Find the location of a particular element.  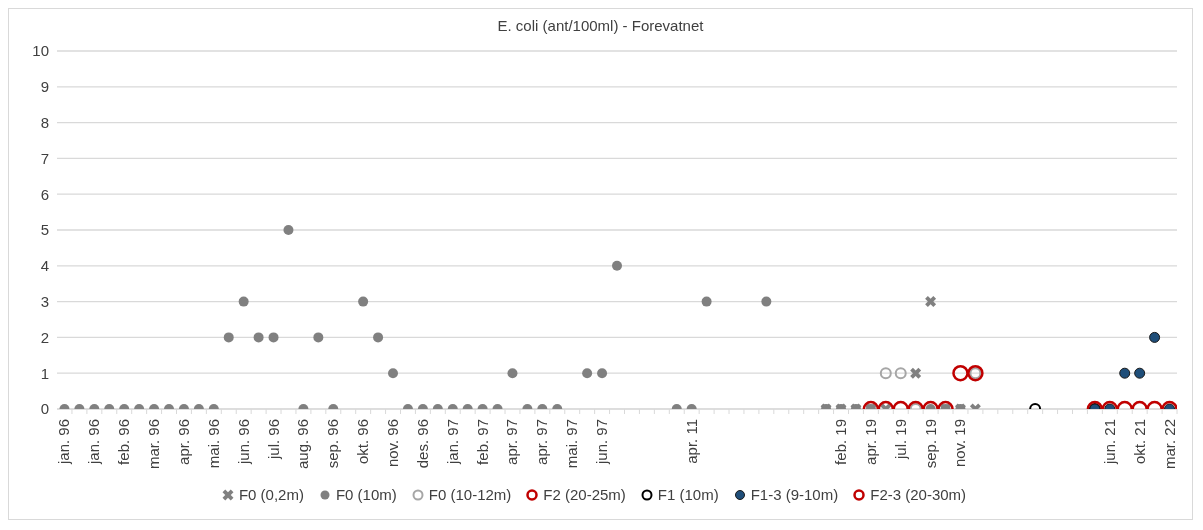

x-tick-label: nov. 19 is located at coordinates (960, 443).